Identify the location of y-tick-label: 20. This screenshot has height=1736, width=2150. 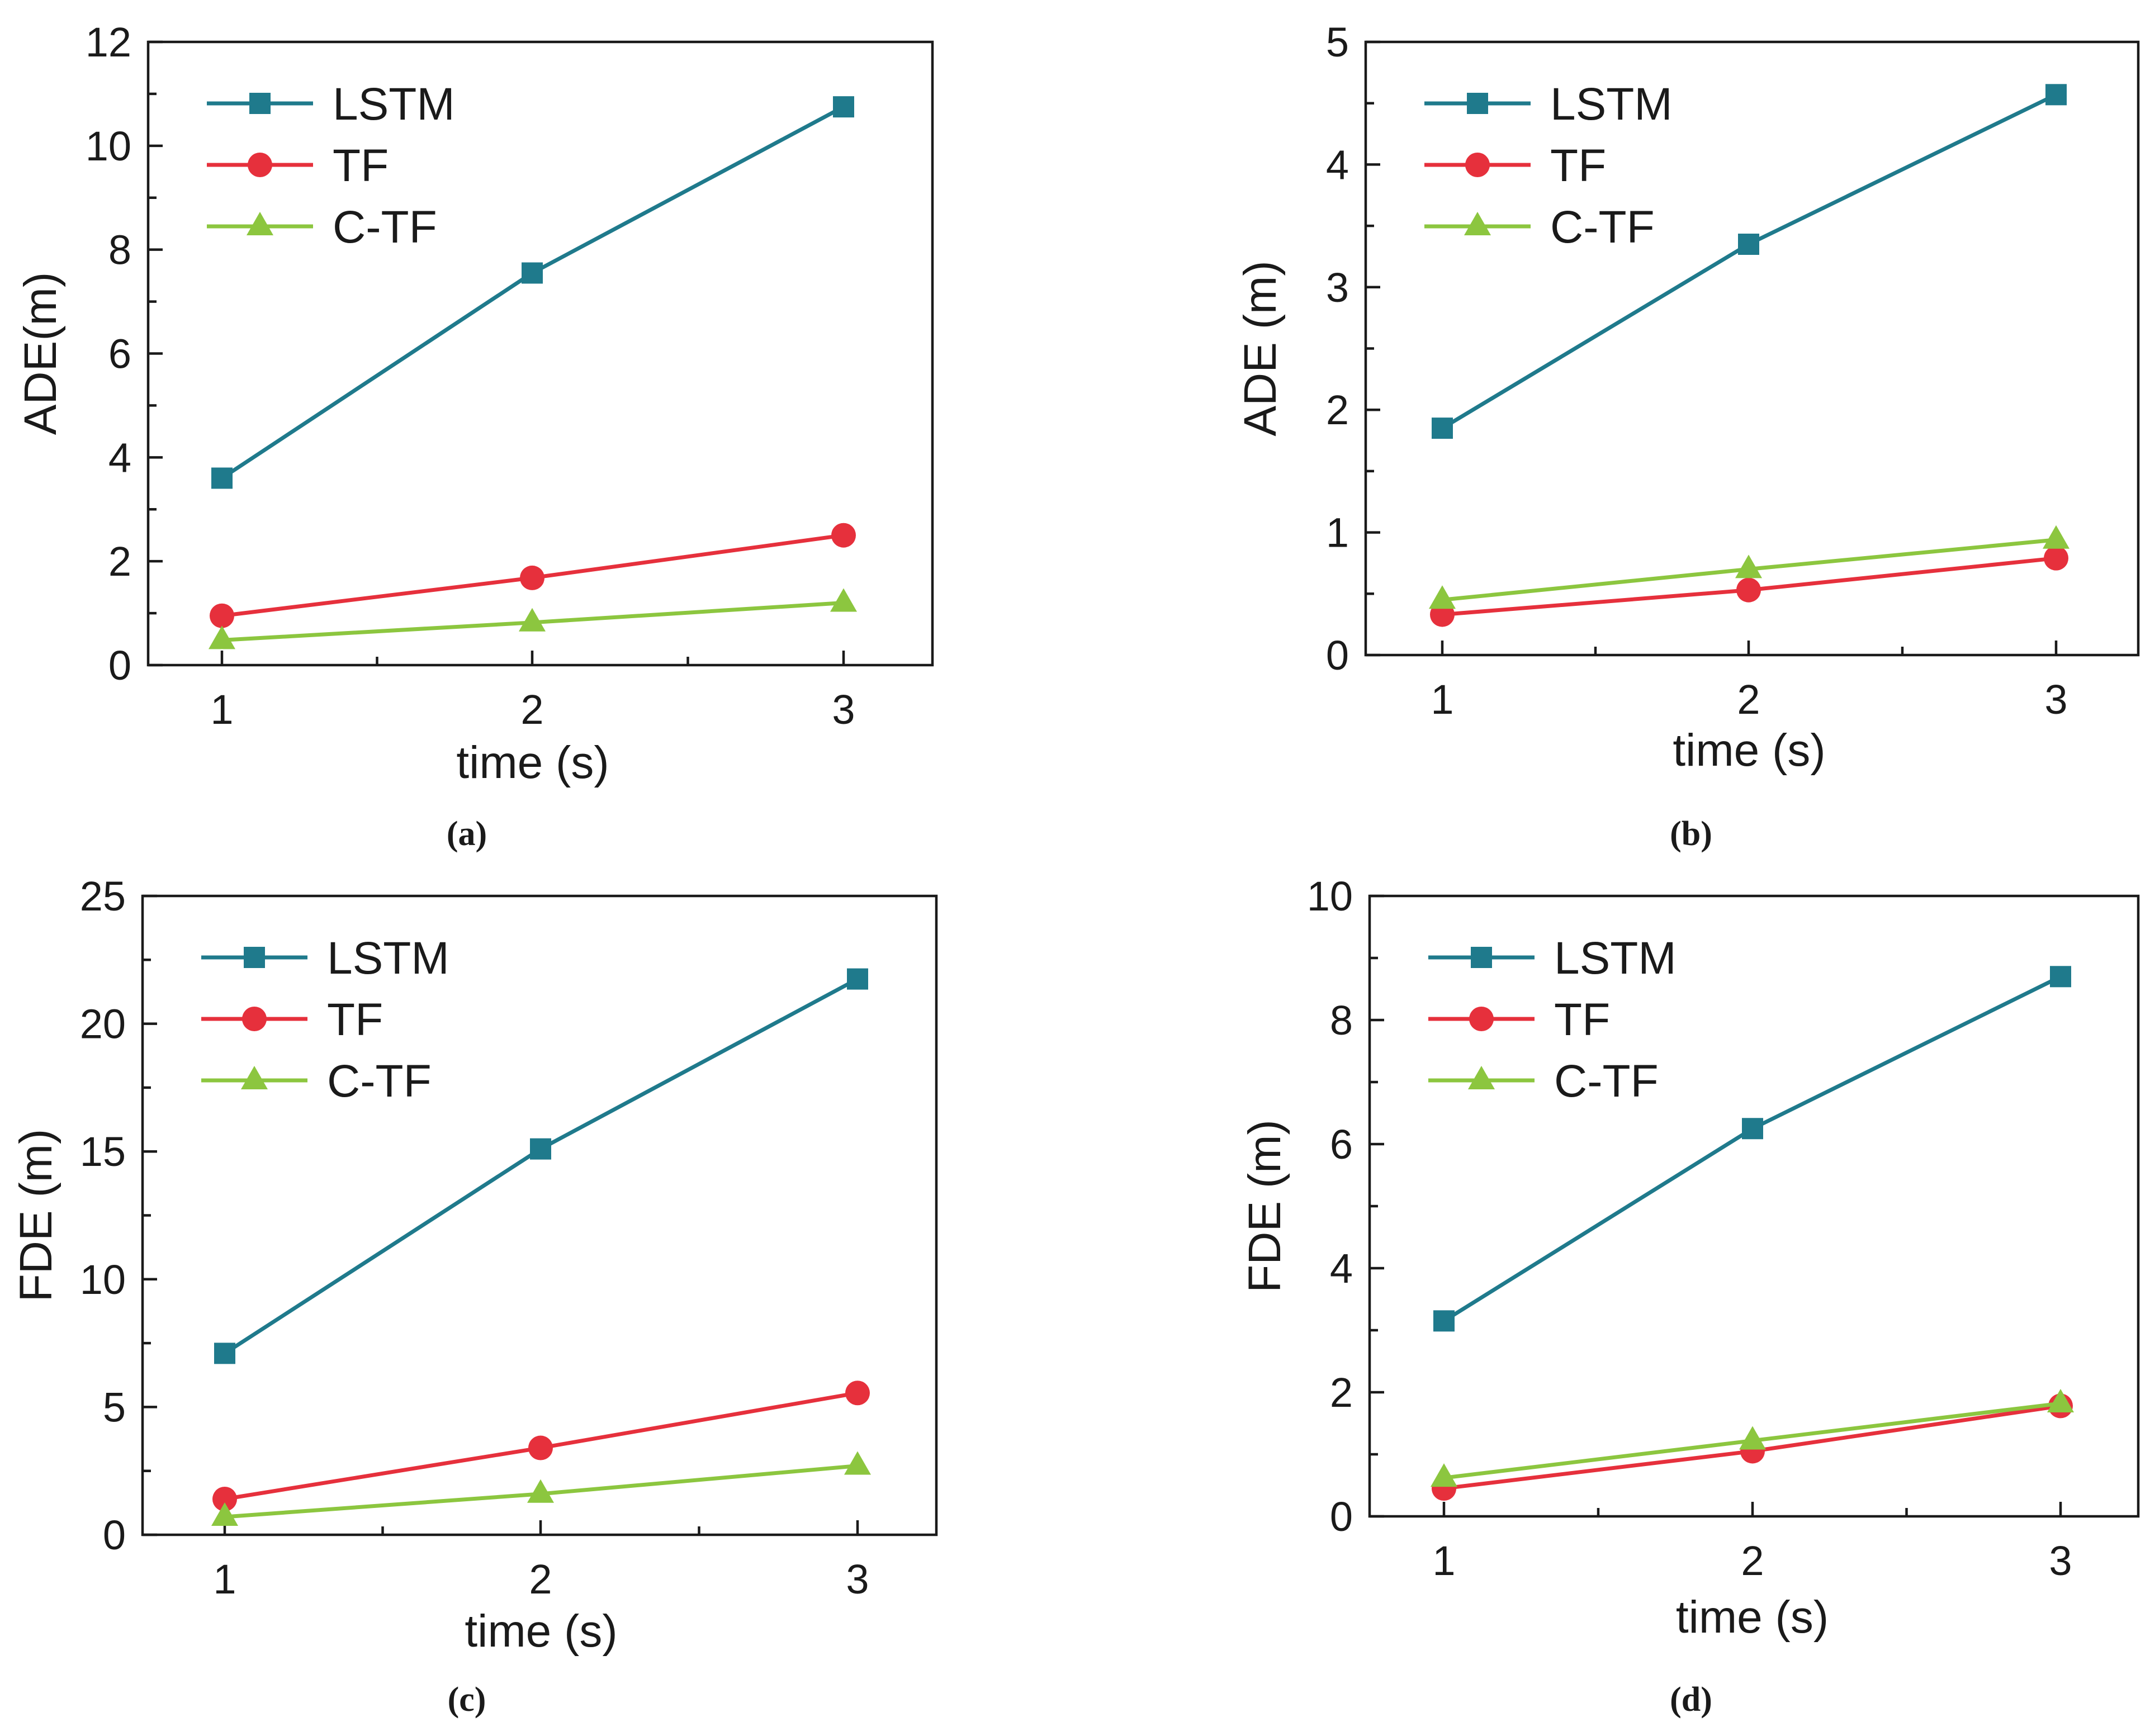
(103, 1024).